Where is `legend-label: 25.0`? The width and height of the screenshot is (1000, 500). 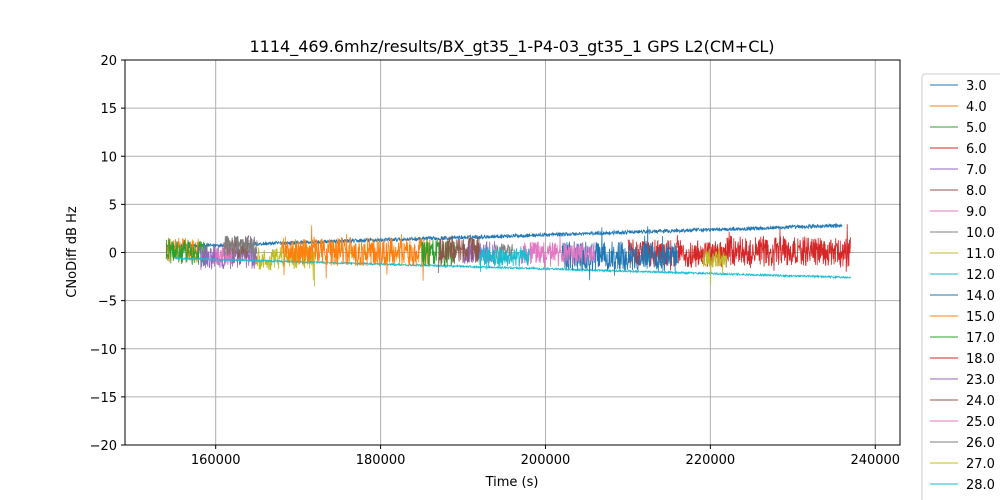
legend-label: 25.0 is located at coordinates (980, 422).